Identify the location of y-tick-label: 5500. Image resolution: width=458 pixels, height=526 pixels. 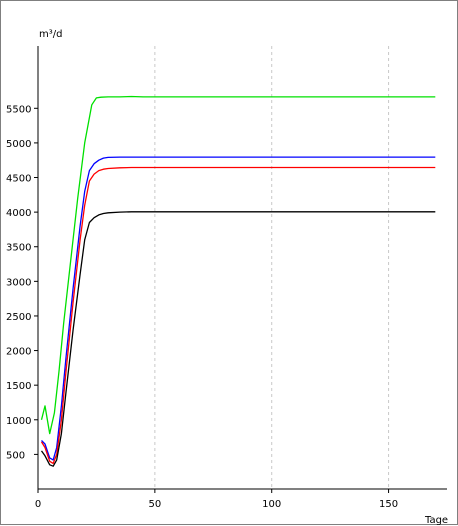
(18, 109).